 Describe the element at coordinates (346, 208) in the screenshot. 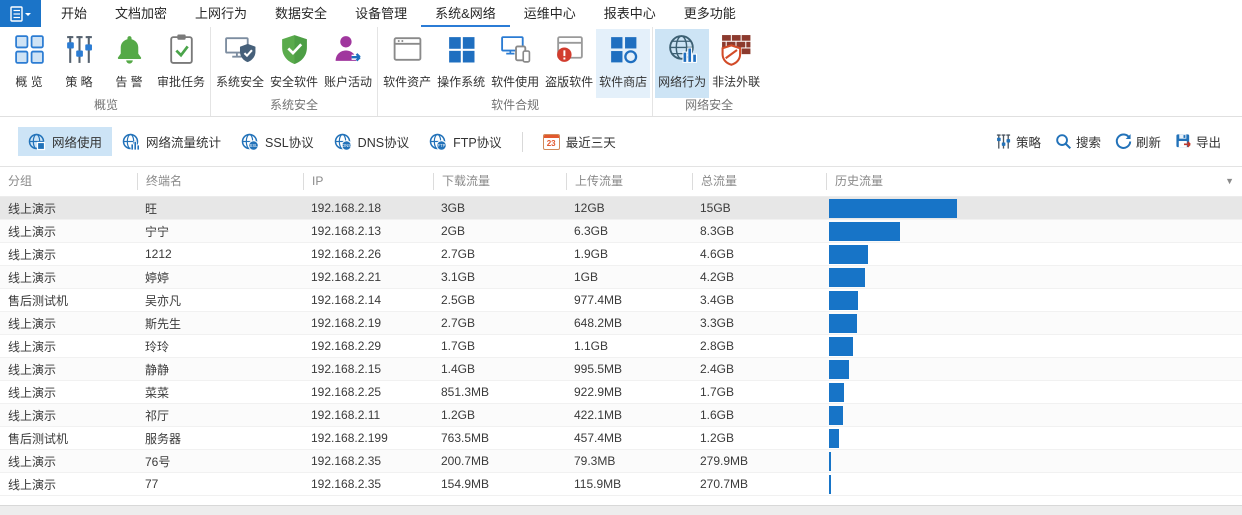

I see `cell-ip: 192.168.2.18` at that location.